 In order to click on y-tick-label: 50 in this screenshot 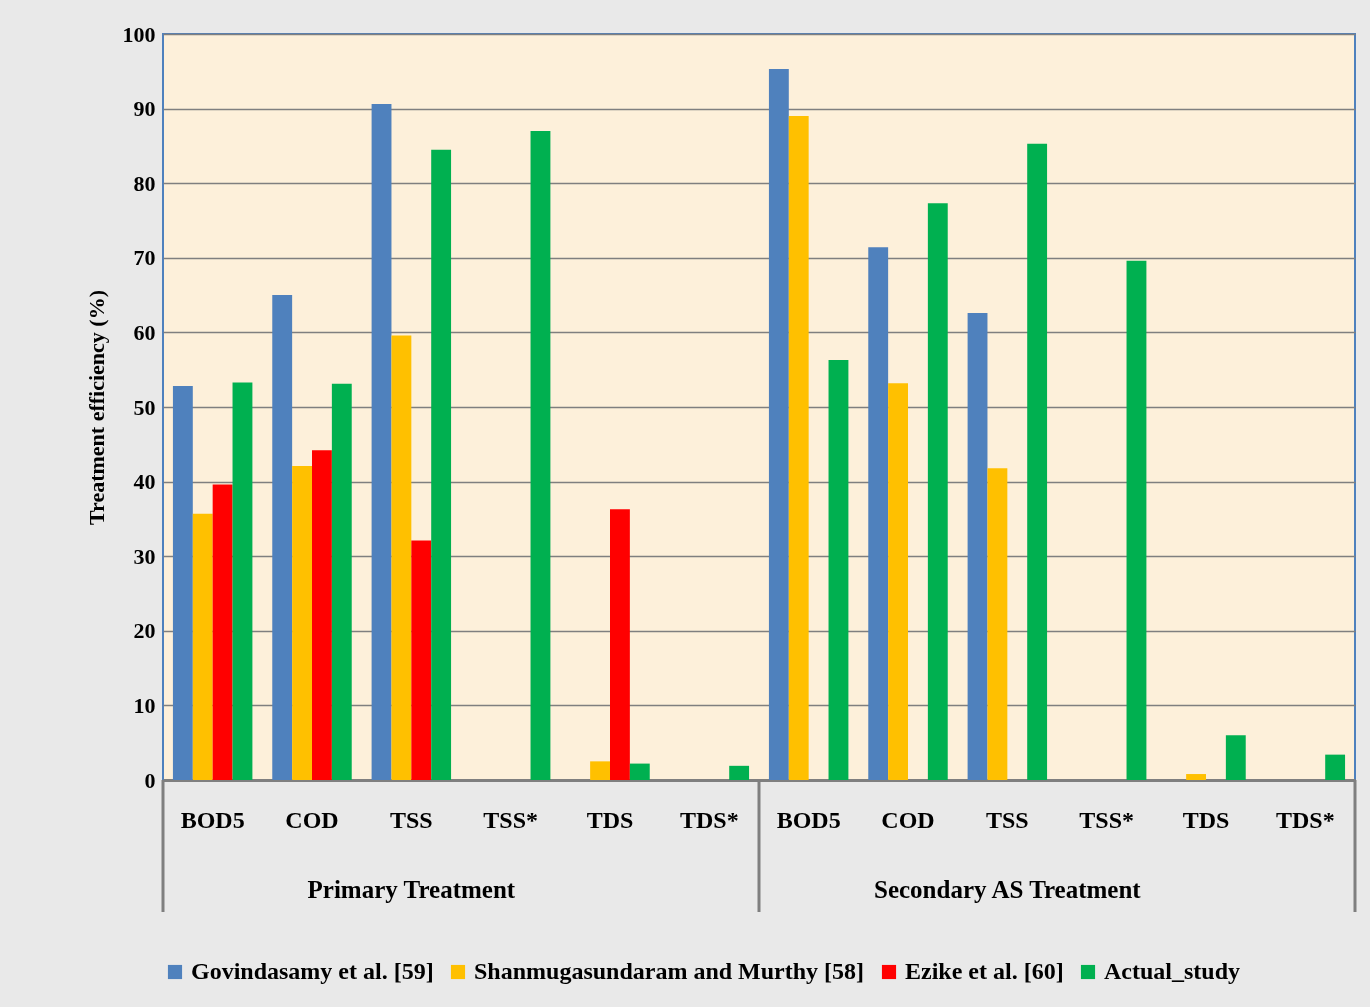, I will do `click(144, 407)`.